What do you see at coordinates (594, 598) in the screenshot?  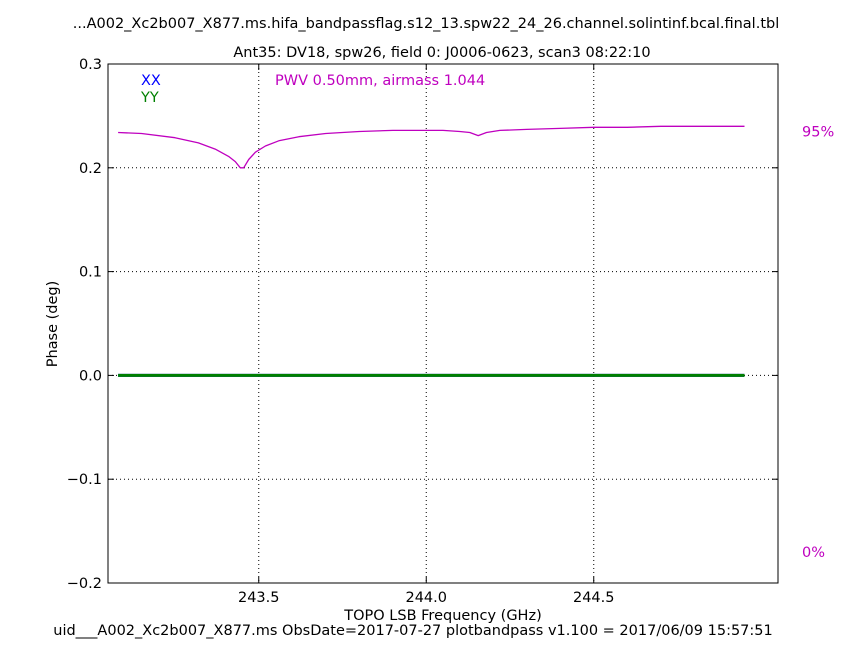 I see `x-tick-label: 244.5` at bounding box center [594, 598].